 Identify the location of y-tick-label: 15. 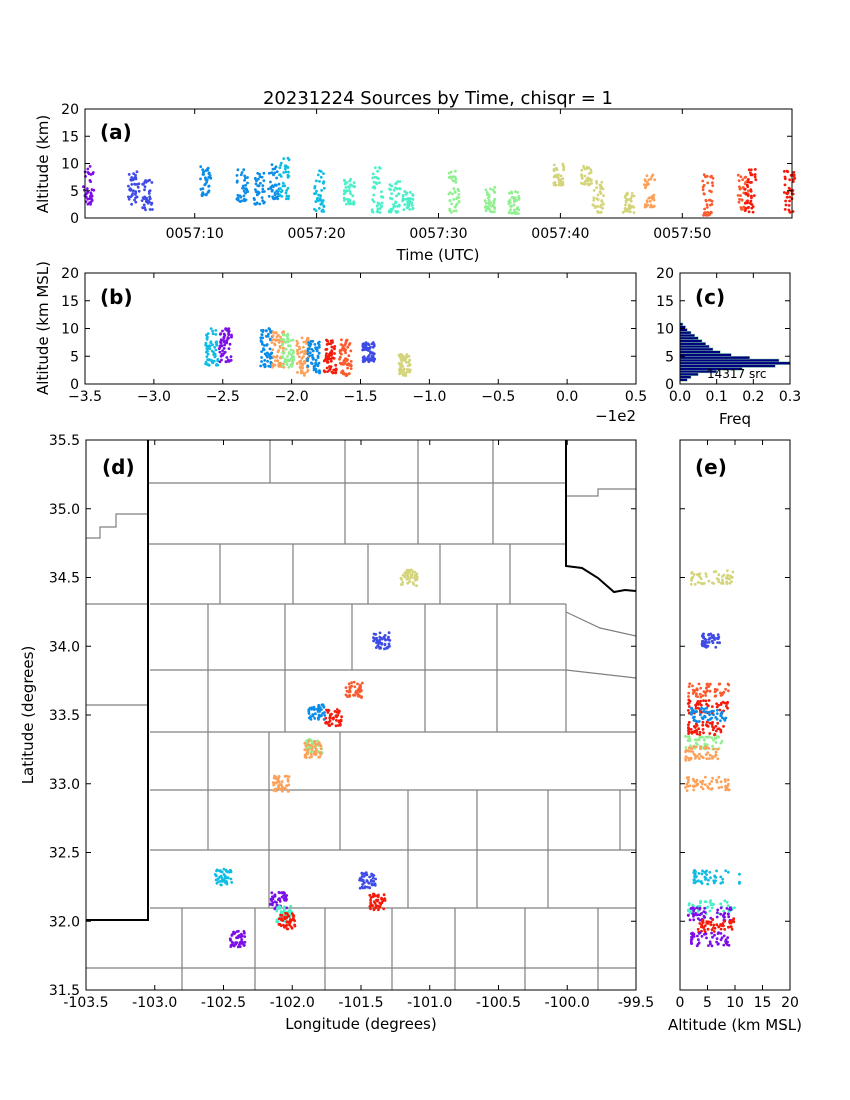
(665, 302).